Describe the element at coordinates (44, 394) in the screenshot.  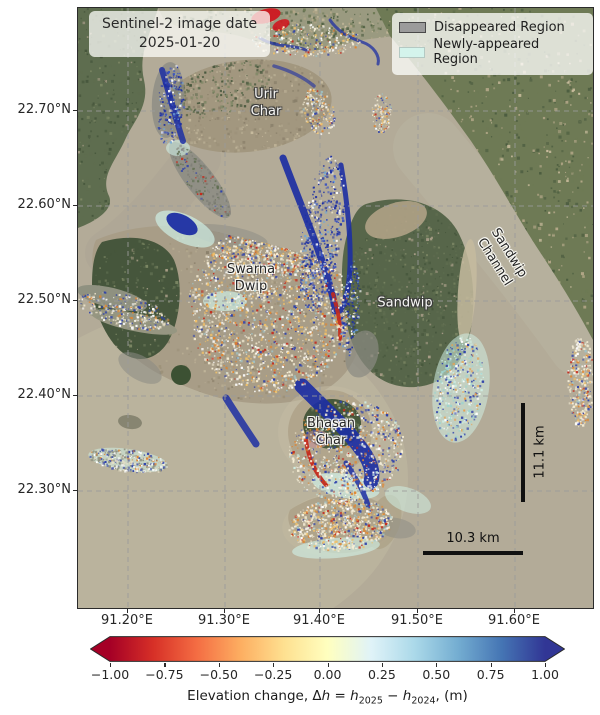
I see `ytick-22-40: 22.40°N` at that location.